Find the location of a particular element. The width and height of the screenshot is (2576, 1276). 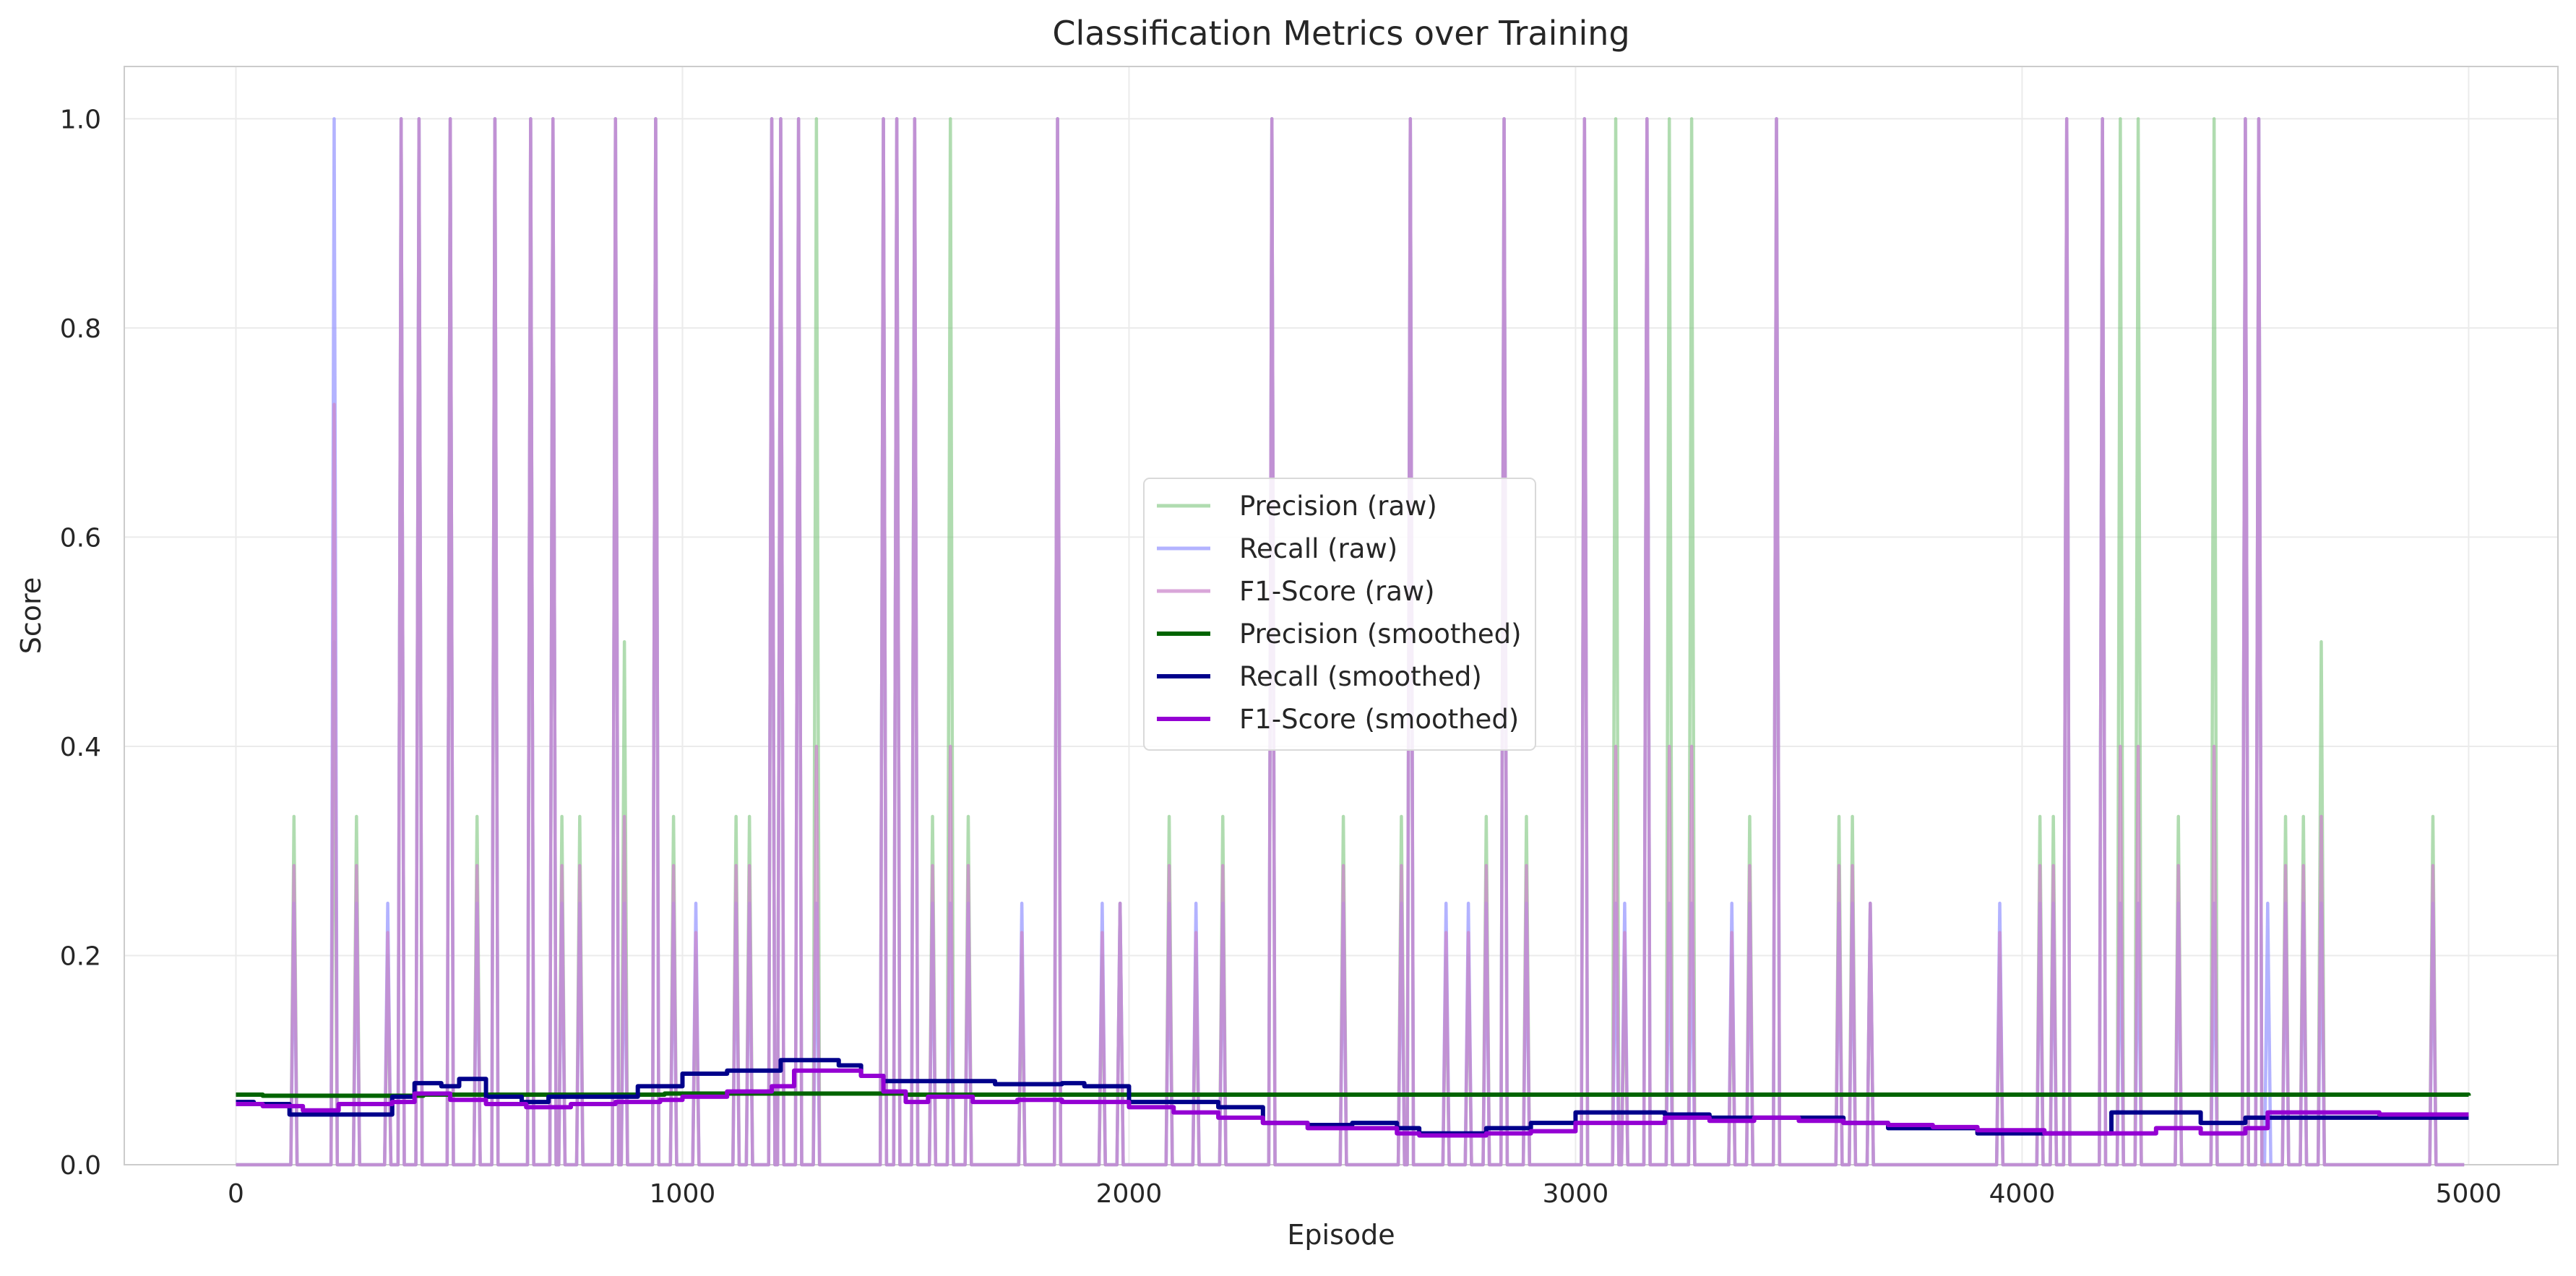

y-tick-label: 0.0 is located at coordinates (80, 1166).